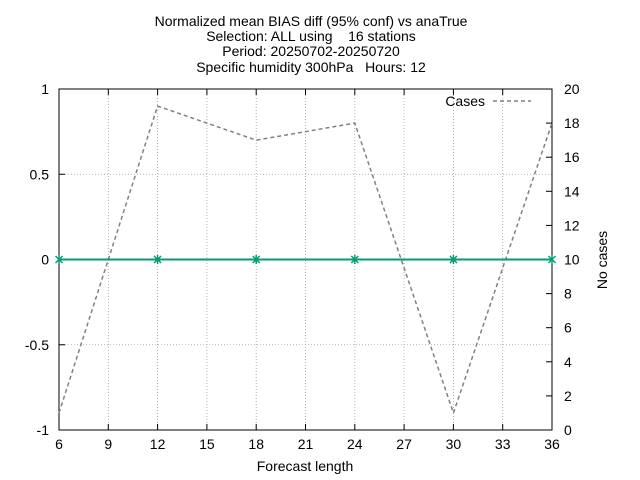 Image resolution: width=640 pixels, height=480 pixels. I want to click on x-tick-label: 27, so click(404, 444).